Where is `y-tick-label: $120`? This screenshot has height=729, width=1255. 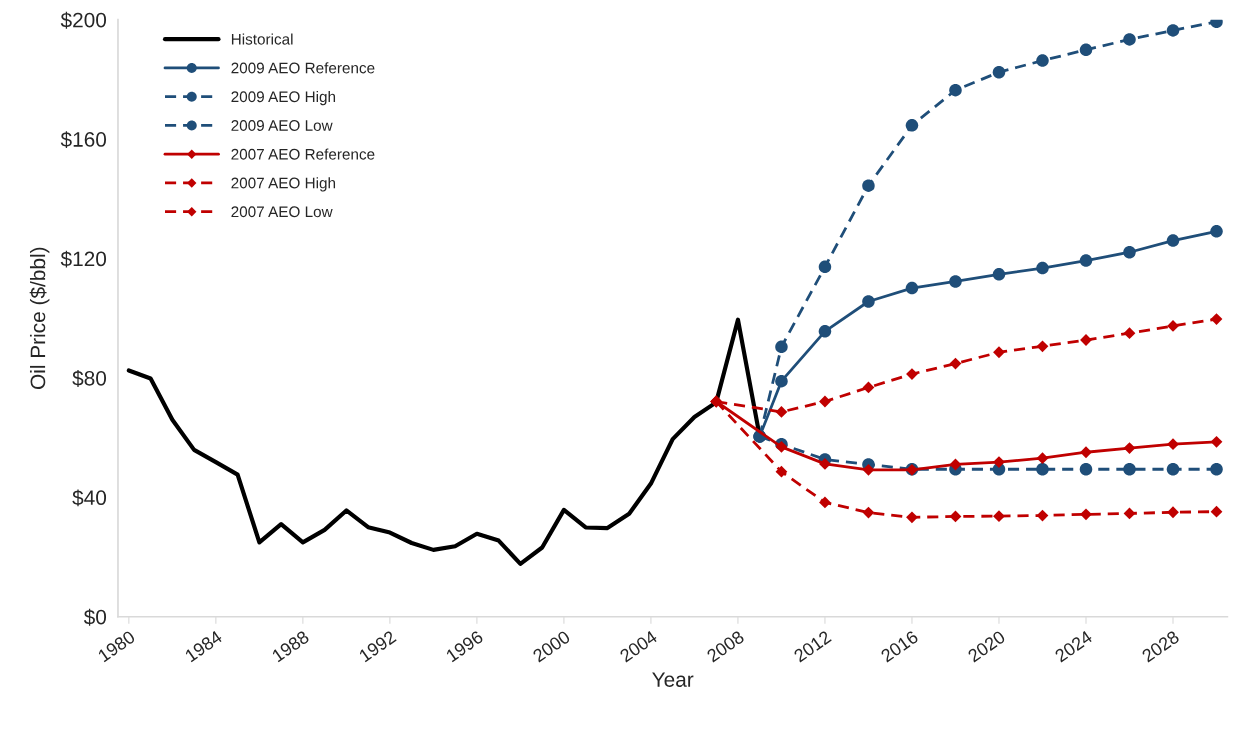 y-tick-label: $120 is located at coordinates (83, 259).